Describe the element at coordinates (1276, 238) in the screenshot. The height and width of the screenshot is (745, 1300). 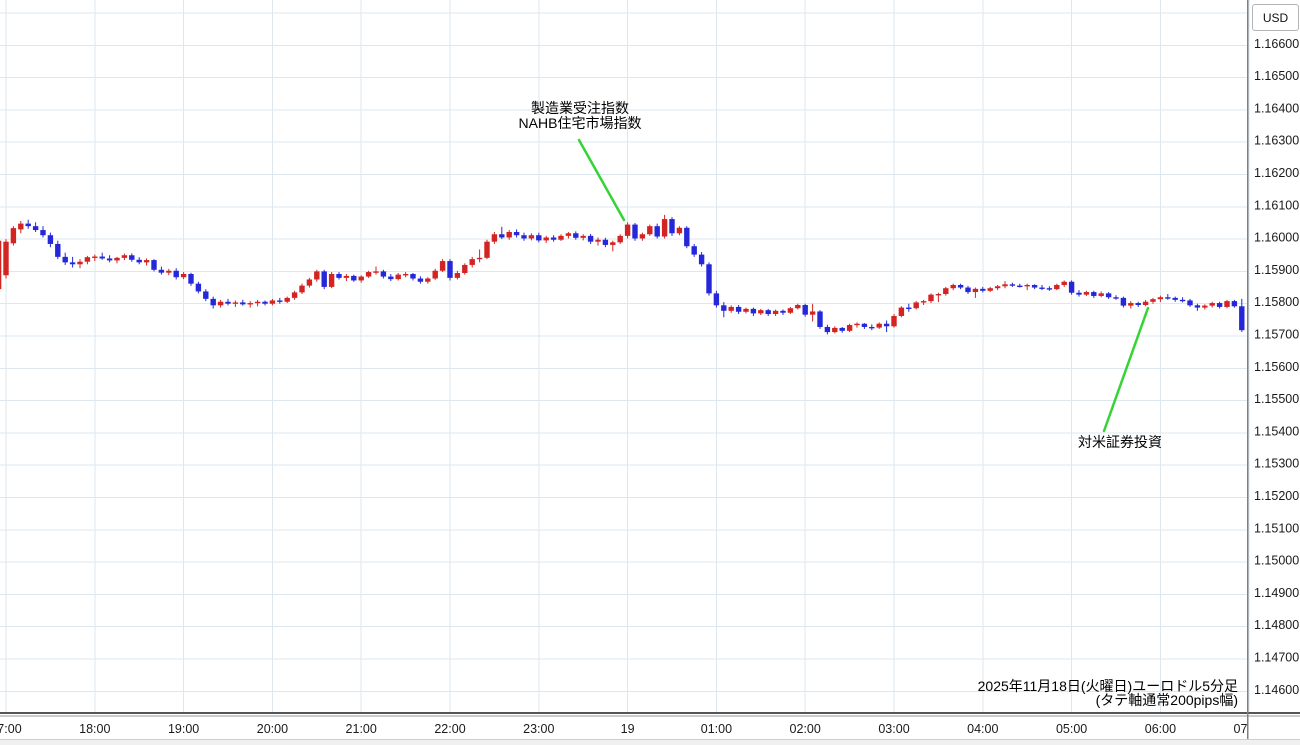
I see `svg-text: 1.16000` at that location.